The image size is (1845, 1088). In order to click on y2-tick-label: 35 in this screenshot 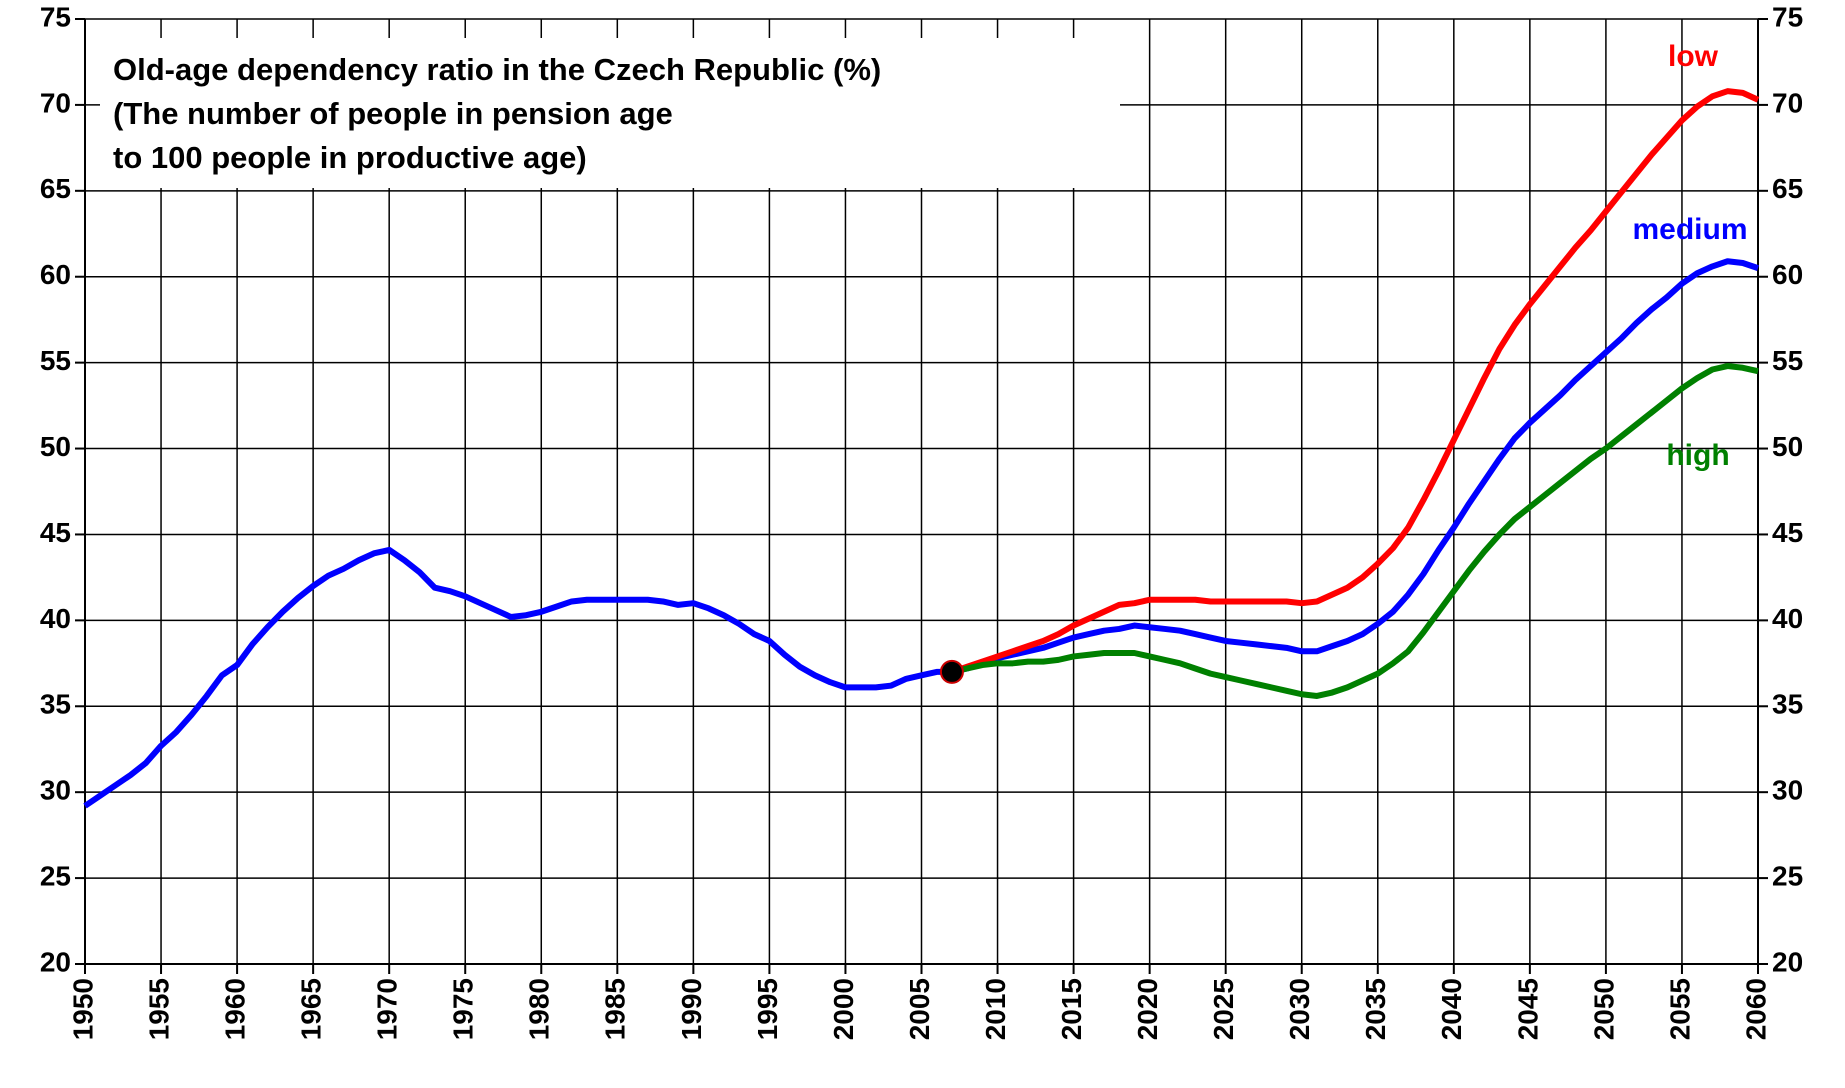, I will do `click(1787, 704)`.